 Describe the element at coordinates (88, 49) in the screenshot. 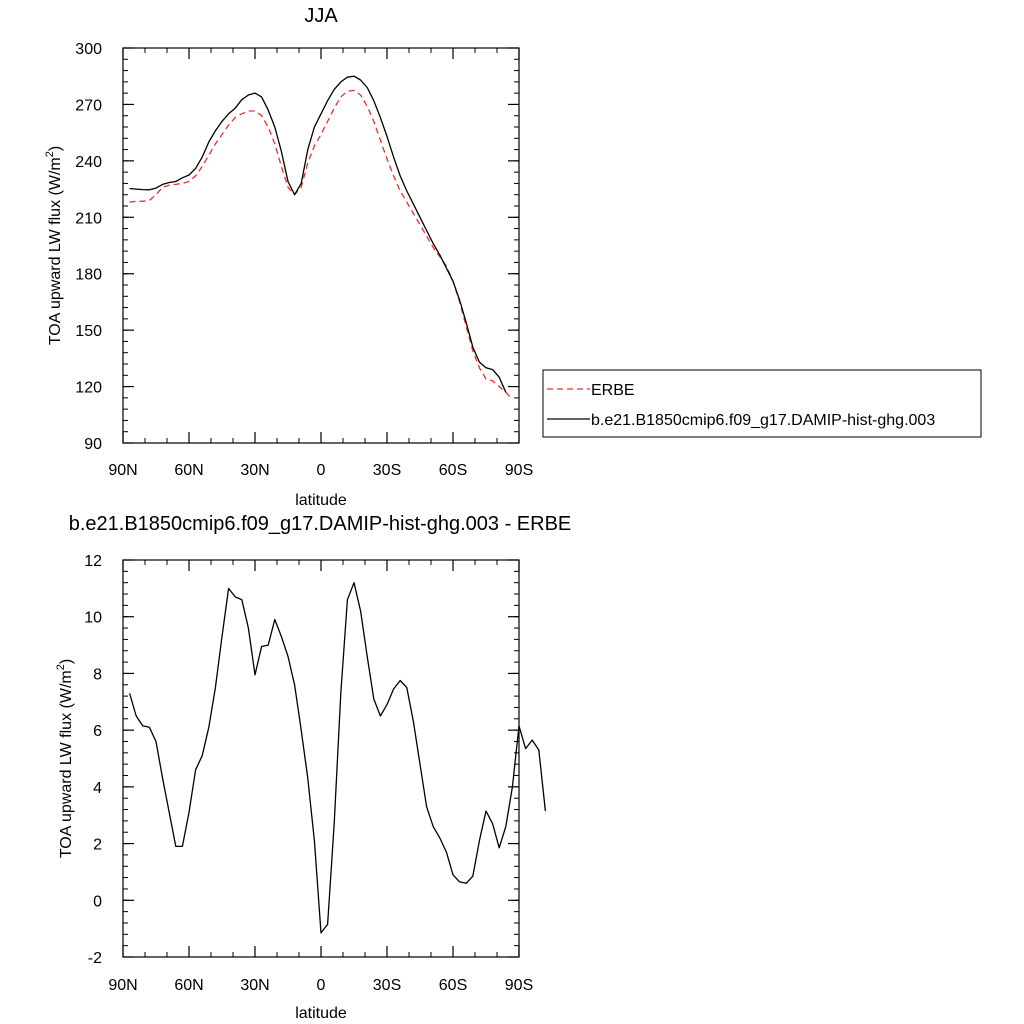

I see `y-tick-label: 300` at that location.